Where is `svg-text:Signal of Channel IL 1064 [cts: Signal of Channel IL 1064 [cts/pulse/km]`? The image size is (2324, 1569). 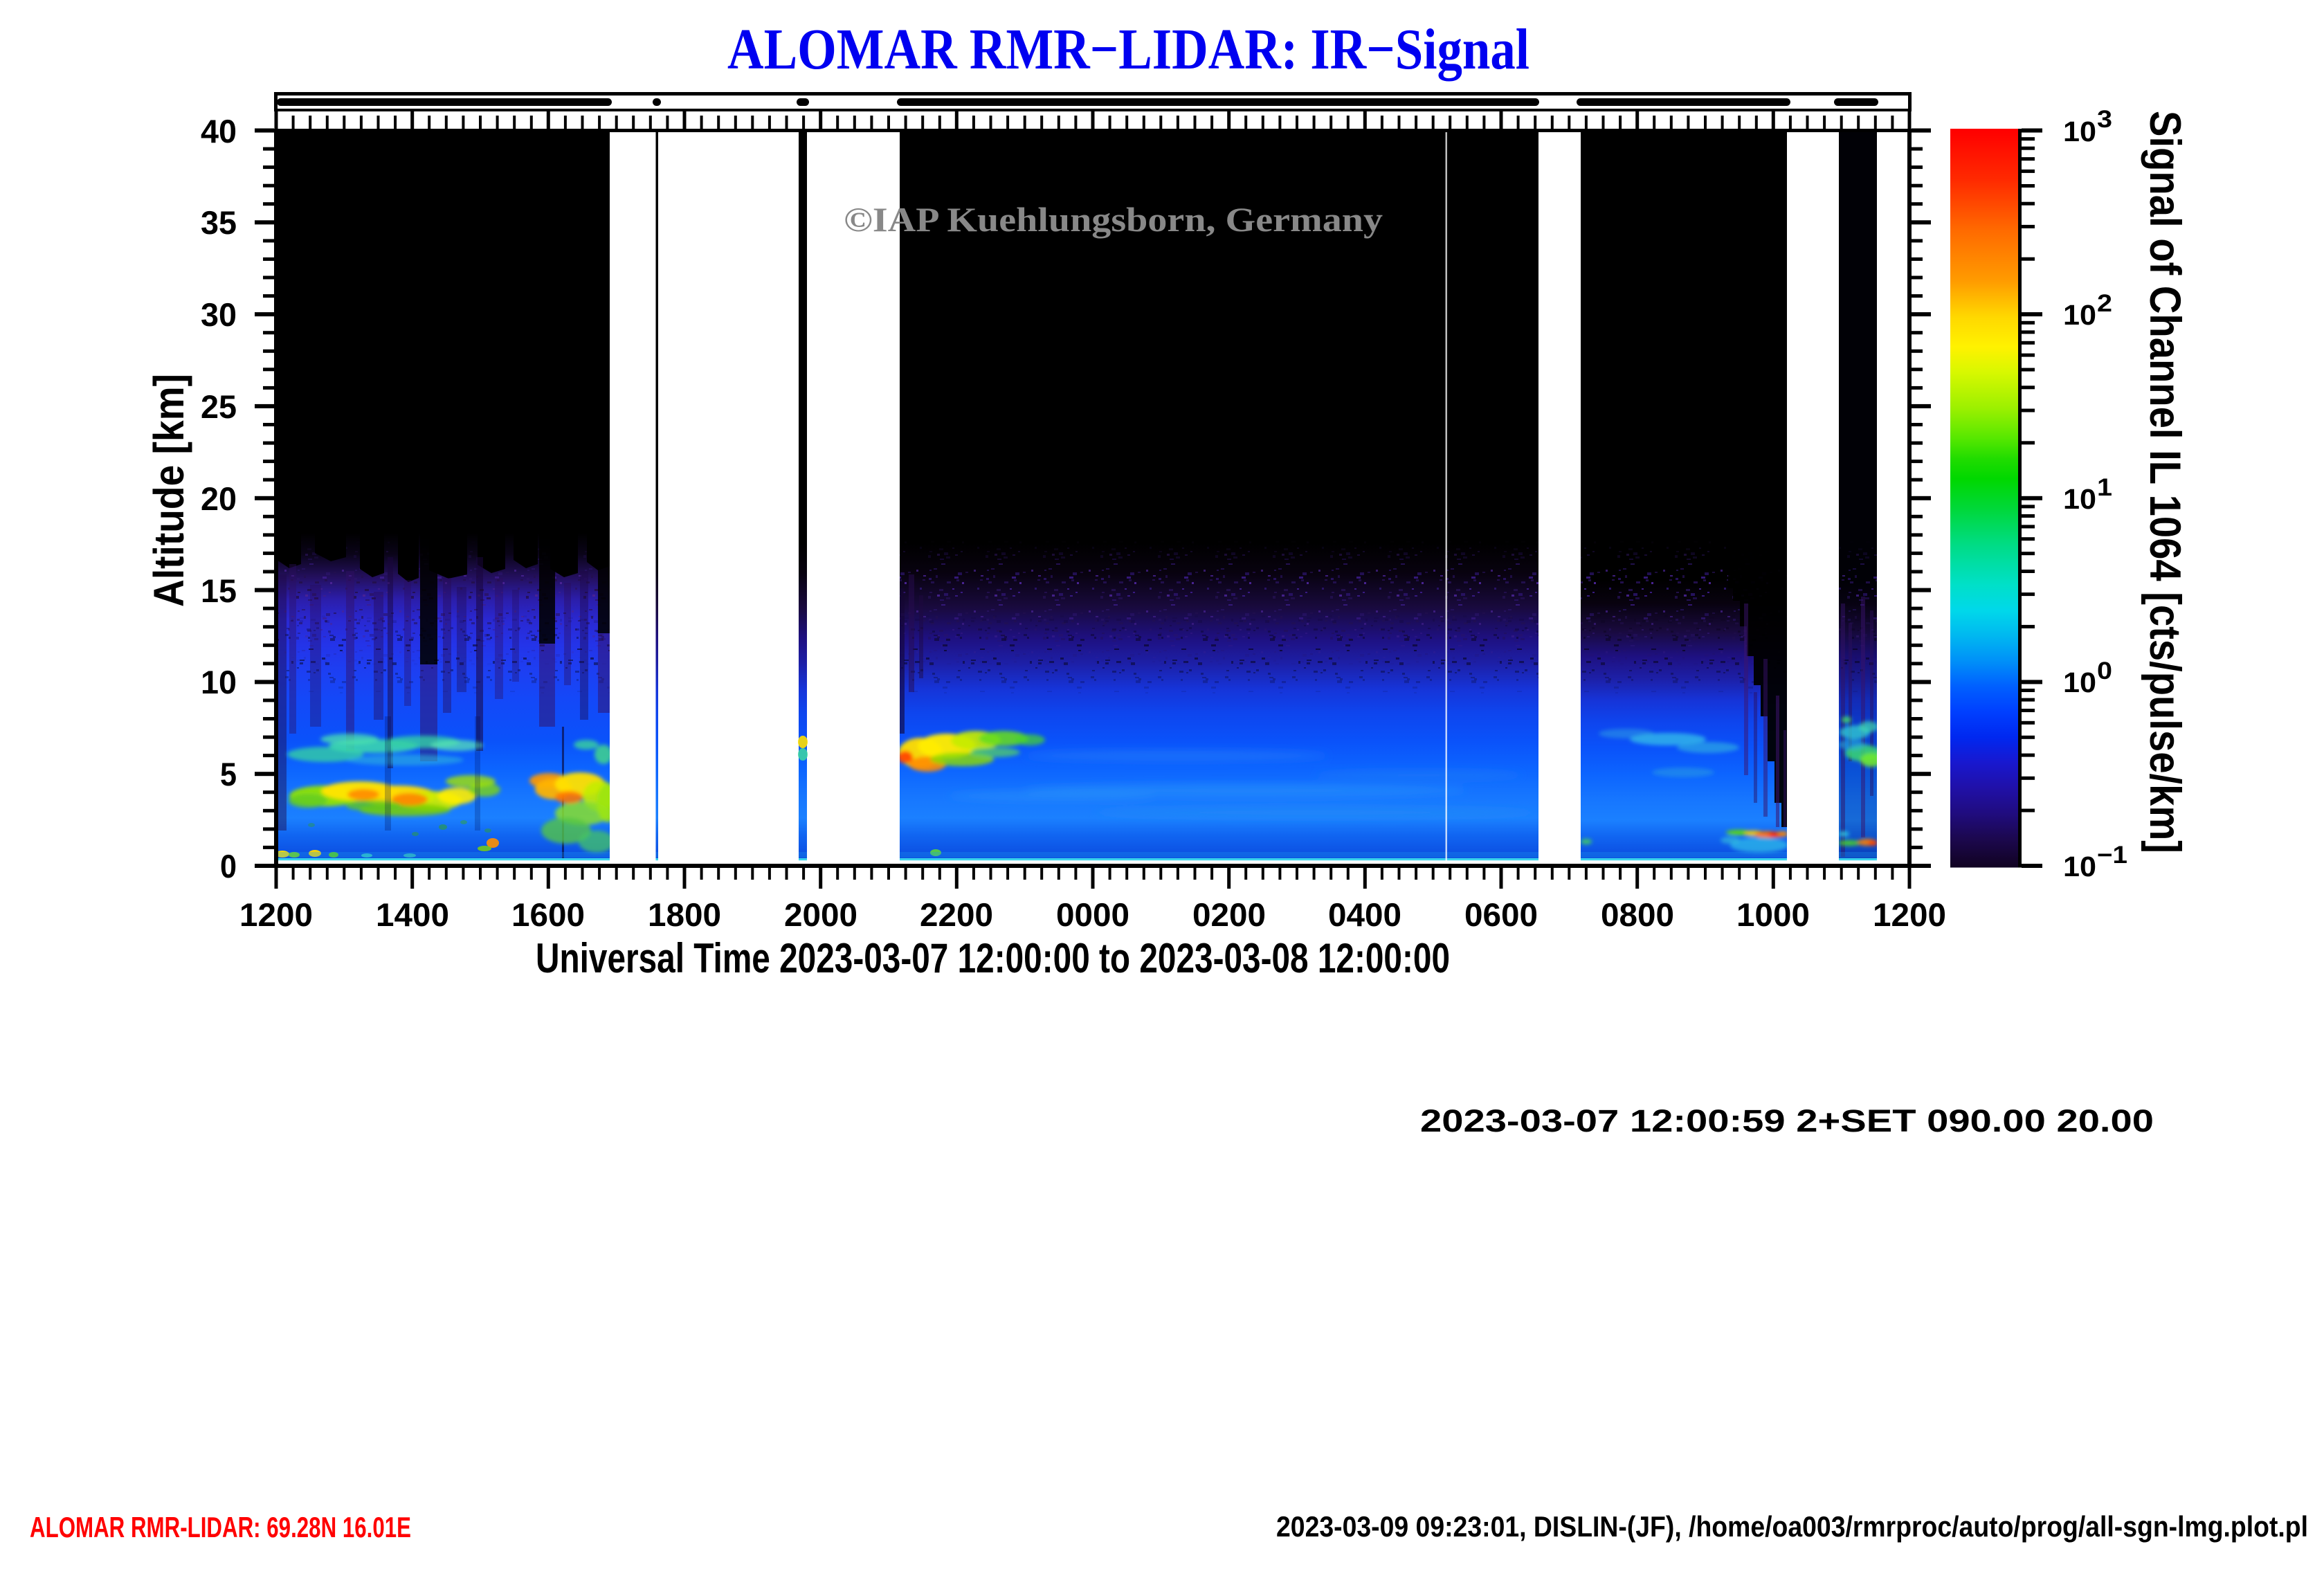
svg-text:Signal of Channel IL 1064 [cts: Signal of Channel IL 1064 [cts/pulse/km] is located at coordinates (2165, 482).